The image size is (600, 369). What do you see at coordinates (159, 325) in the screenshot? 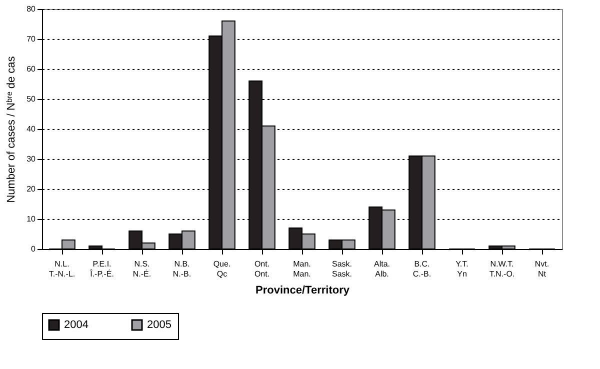
I see `legend-label: 2005` at bounding box center [159, 325].